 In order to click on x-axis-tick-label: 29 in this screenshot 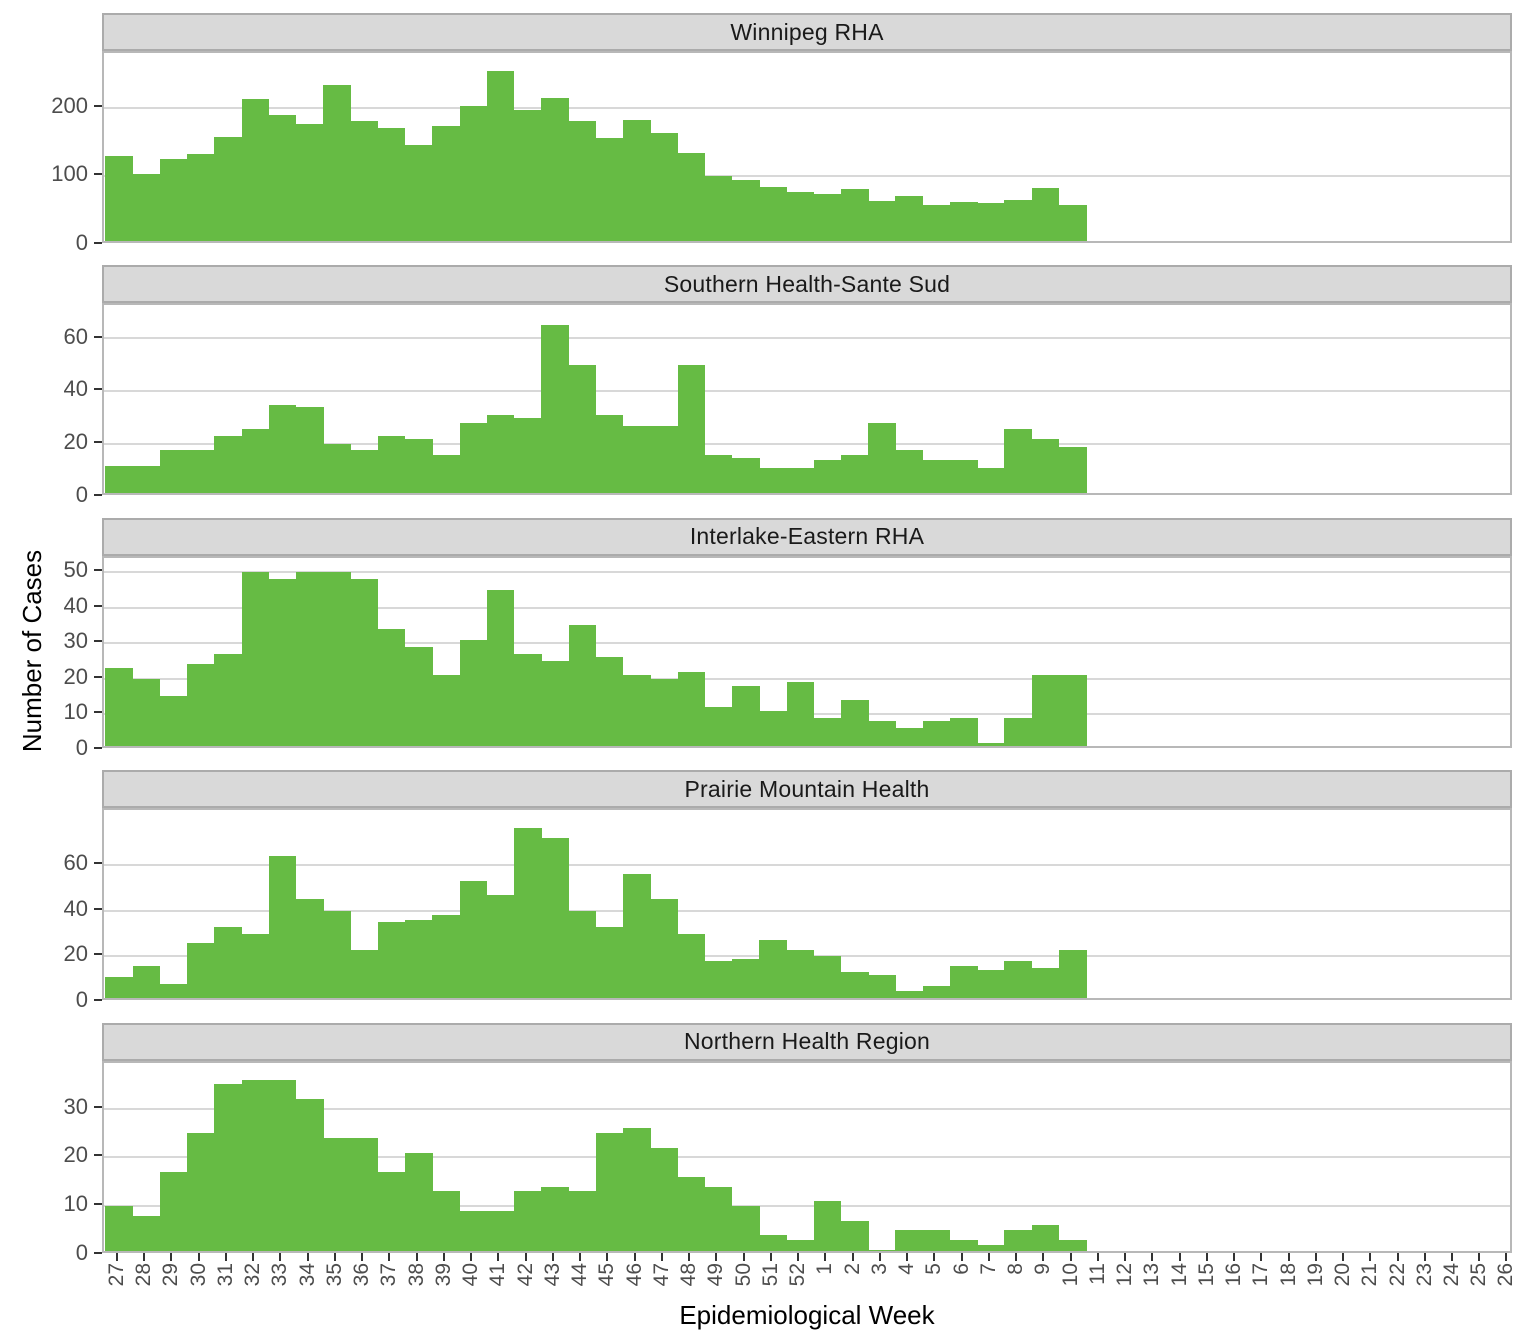, I will do `click(171, 1274)`.